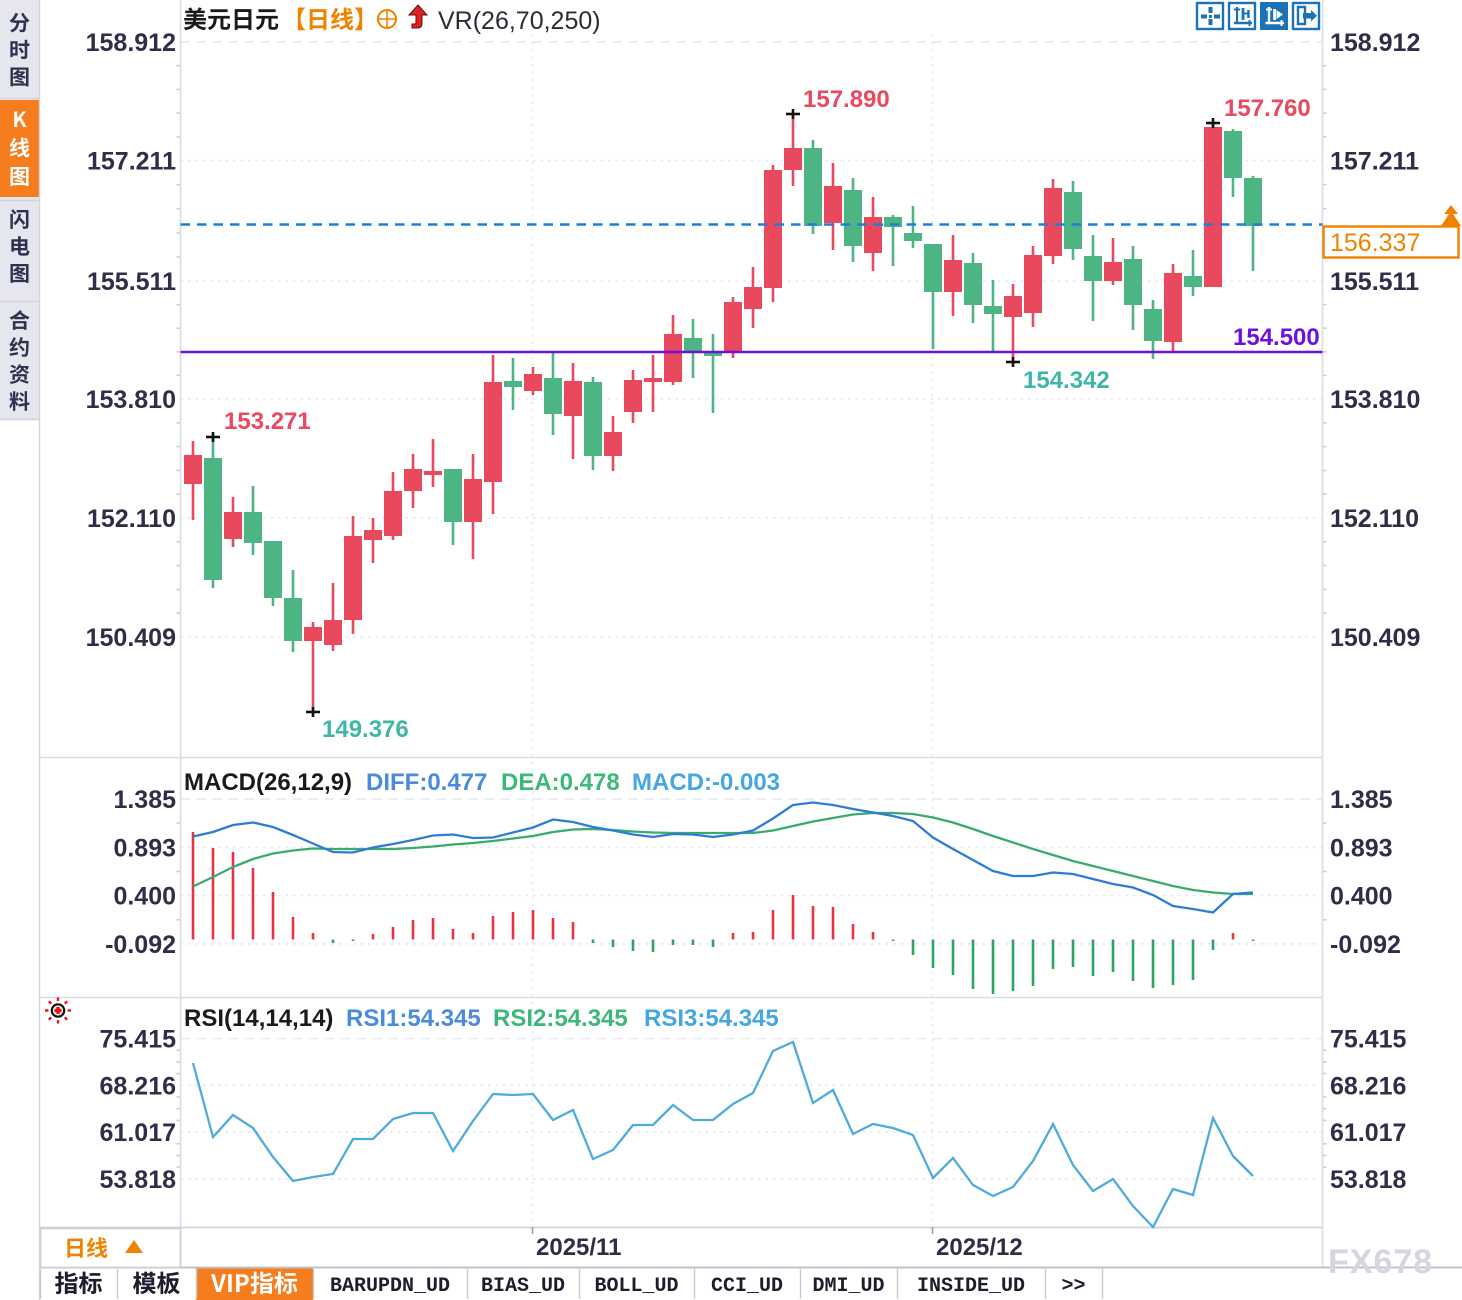 The image size is (1462, 1300). What do you see at coordinates (413, 1018) in the screenshot?
I see `svg-text: RSI1:54.345` at bounding box center [413, 1018].